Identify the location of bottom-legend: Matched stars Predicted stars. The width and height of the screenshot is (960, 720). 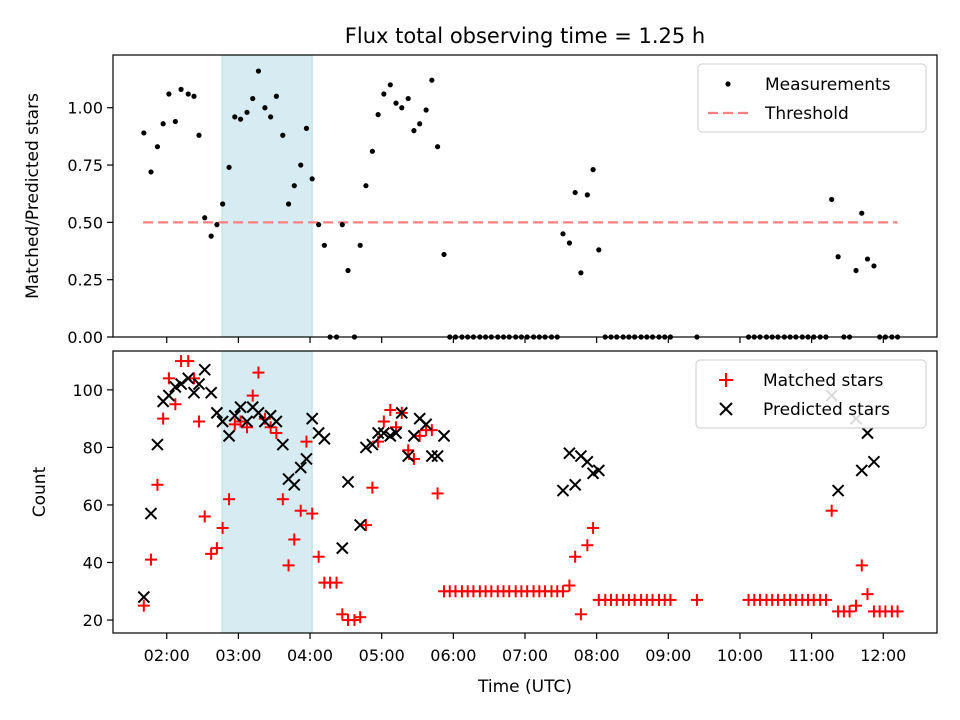
(811, 394).